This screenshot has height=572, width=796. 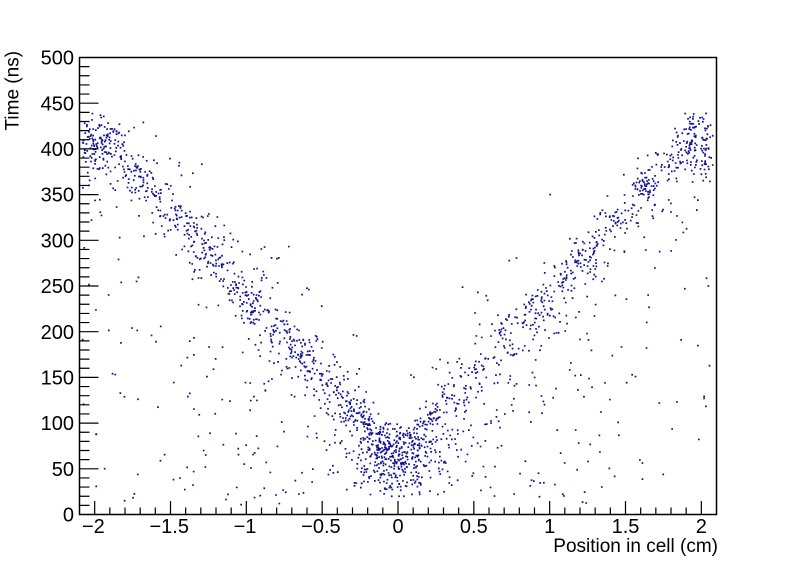 What do you see at coordinates (57, 241) in the screenshot?
I see `svg-text: 300` at bounding box center [57, 241].